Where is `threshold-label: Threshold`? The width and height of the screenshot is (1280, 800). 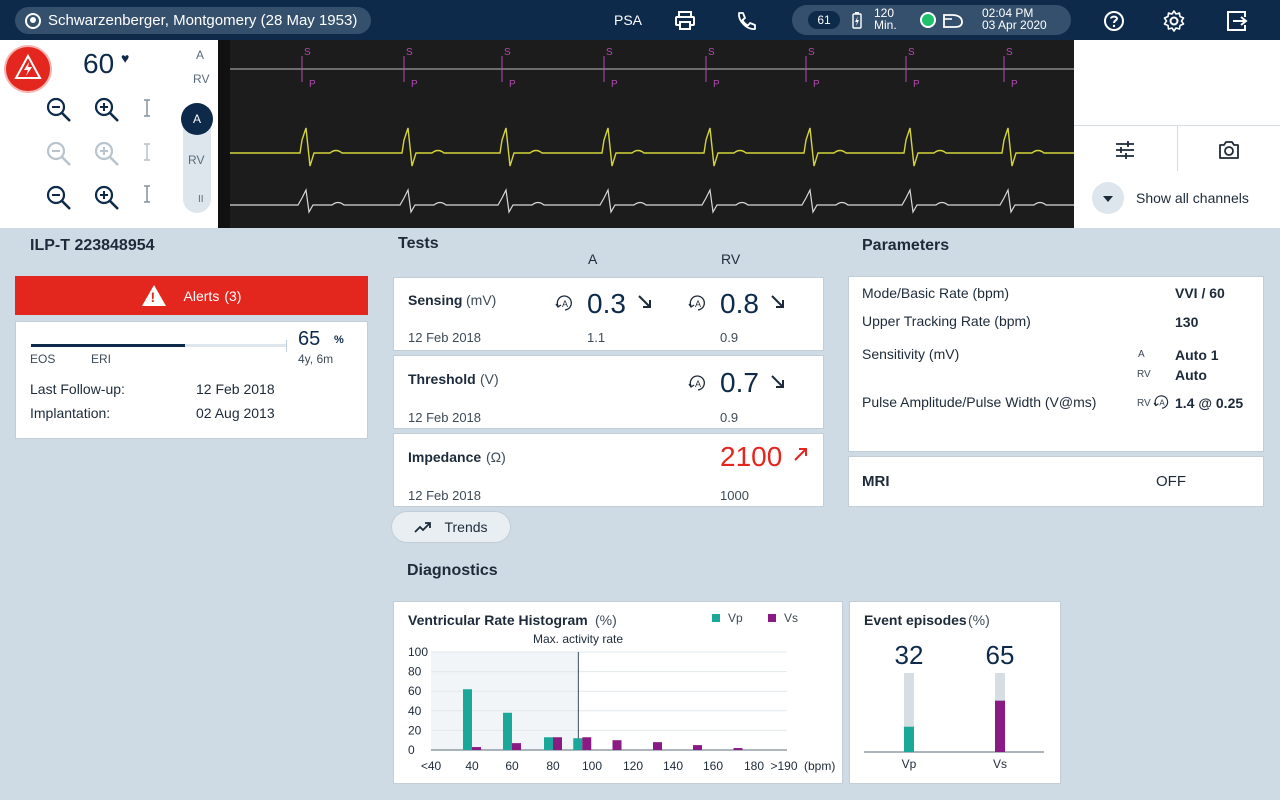
threshold-label: Threshold is located at coordinates (442, 379).